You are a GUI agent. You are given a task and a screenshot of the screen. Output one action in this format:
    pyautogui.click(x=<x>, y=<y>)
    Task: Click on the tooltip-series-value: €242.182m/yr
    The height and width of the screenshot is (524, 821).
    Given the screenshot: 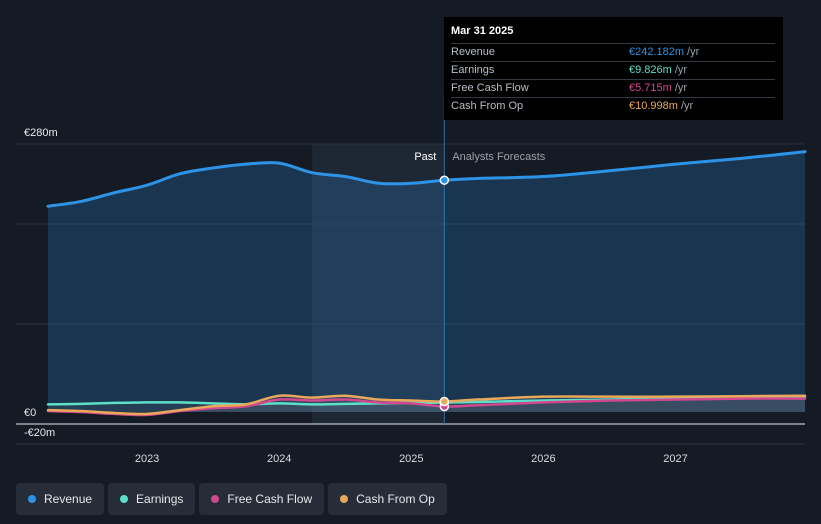 What is the action you would take?
    pyautogui.click(x=664, y=52)
    